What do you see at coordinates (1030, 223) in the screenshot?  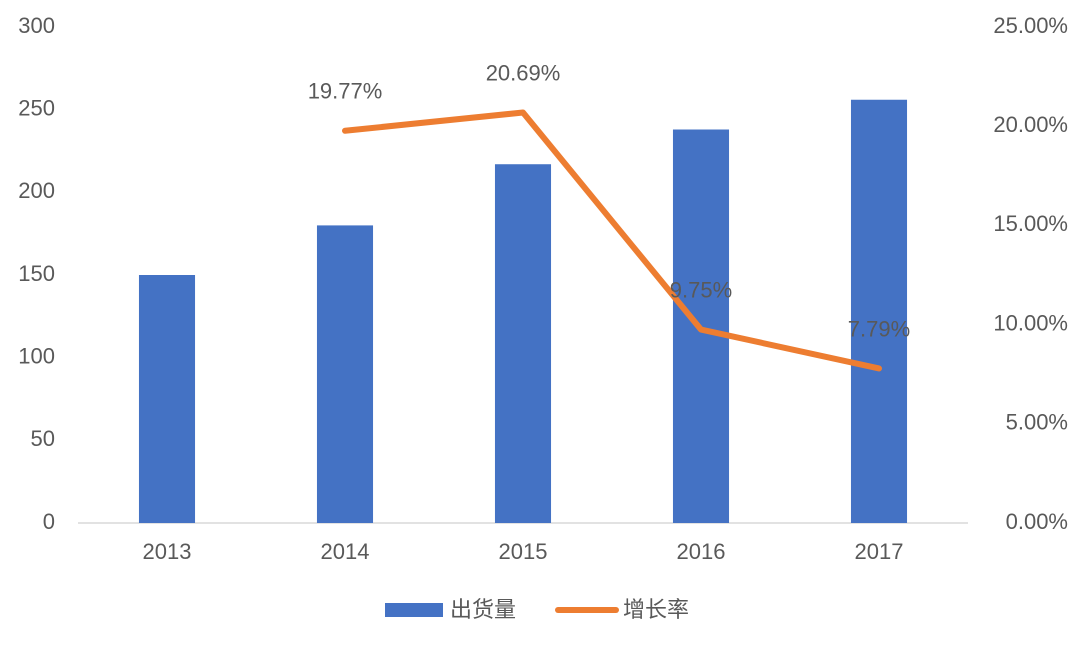 I see `y2-tick-label: 15.00%` at bounding box center [1030, 223].